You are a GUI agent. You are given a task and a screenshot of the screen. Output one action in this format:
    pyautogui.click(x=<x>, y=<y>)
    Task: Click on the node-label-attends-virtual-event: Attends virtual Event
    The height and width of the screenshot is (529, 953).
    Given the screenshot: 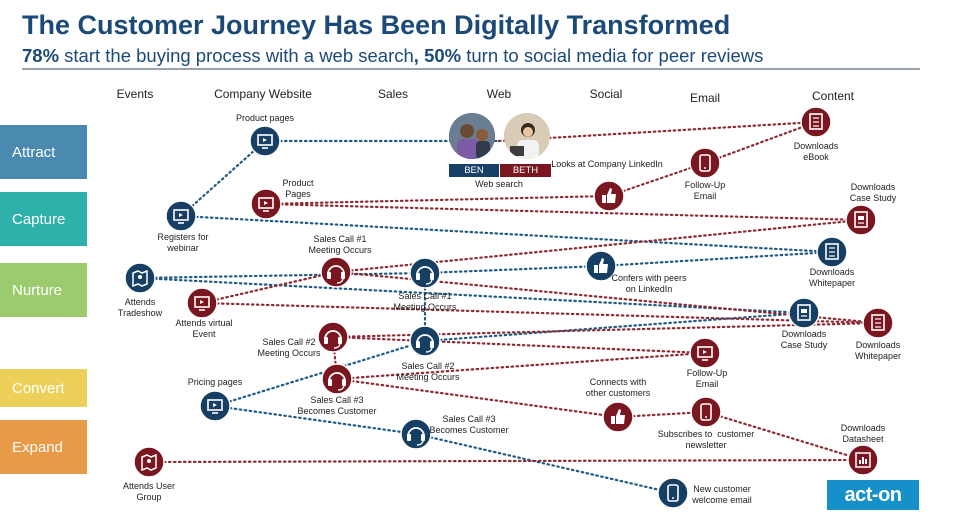 What is the action you would take?
    pyautogui.click(x=204, y=328)
    